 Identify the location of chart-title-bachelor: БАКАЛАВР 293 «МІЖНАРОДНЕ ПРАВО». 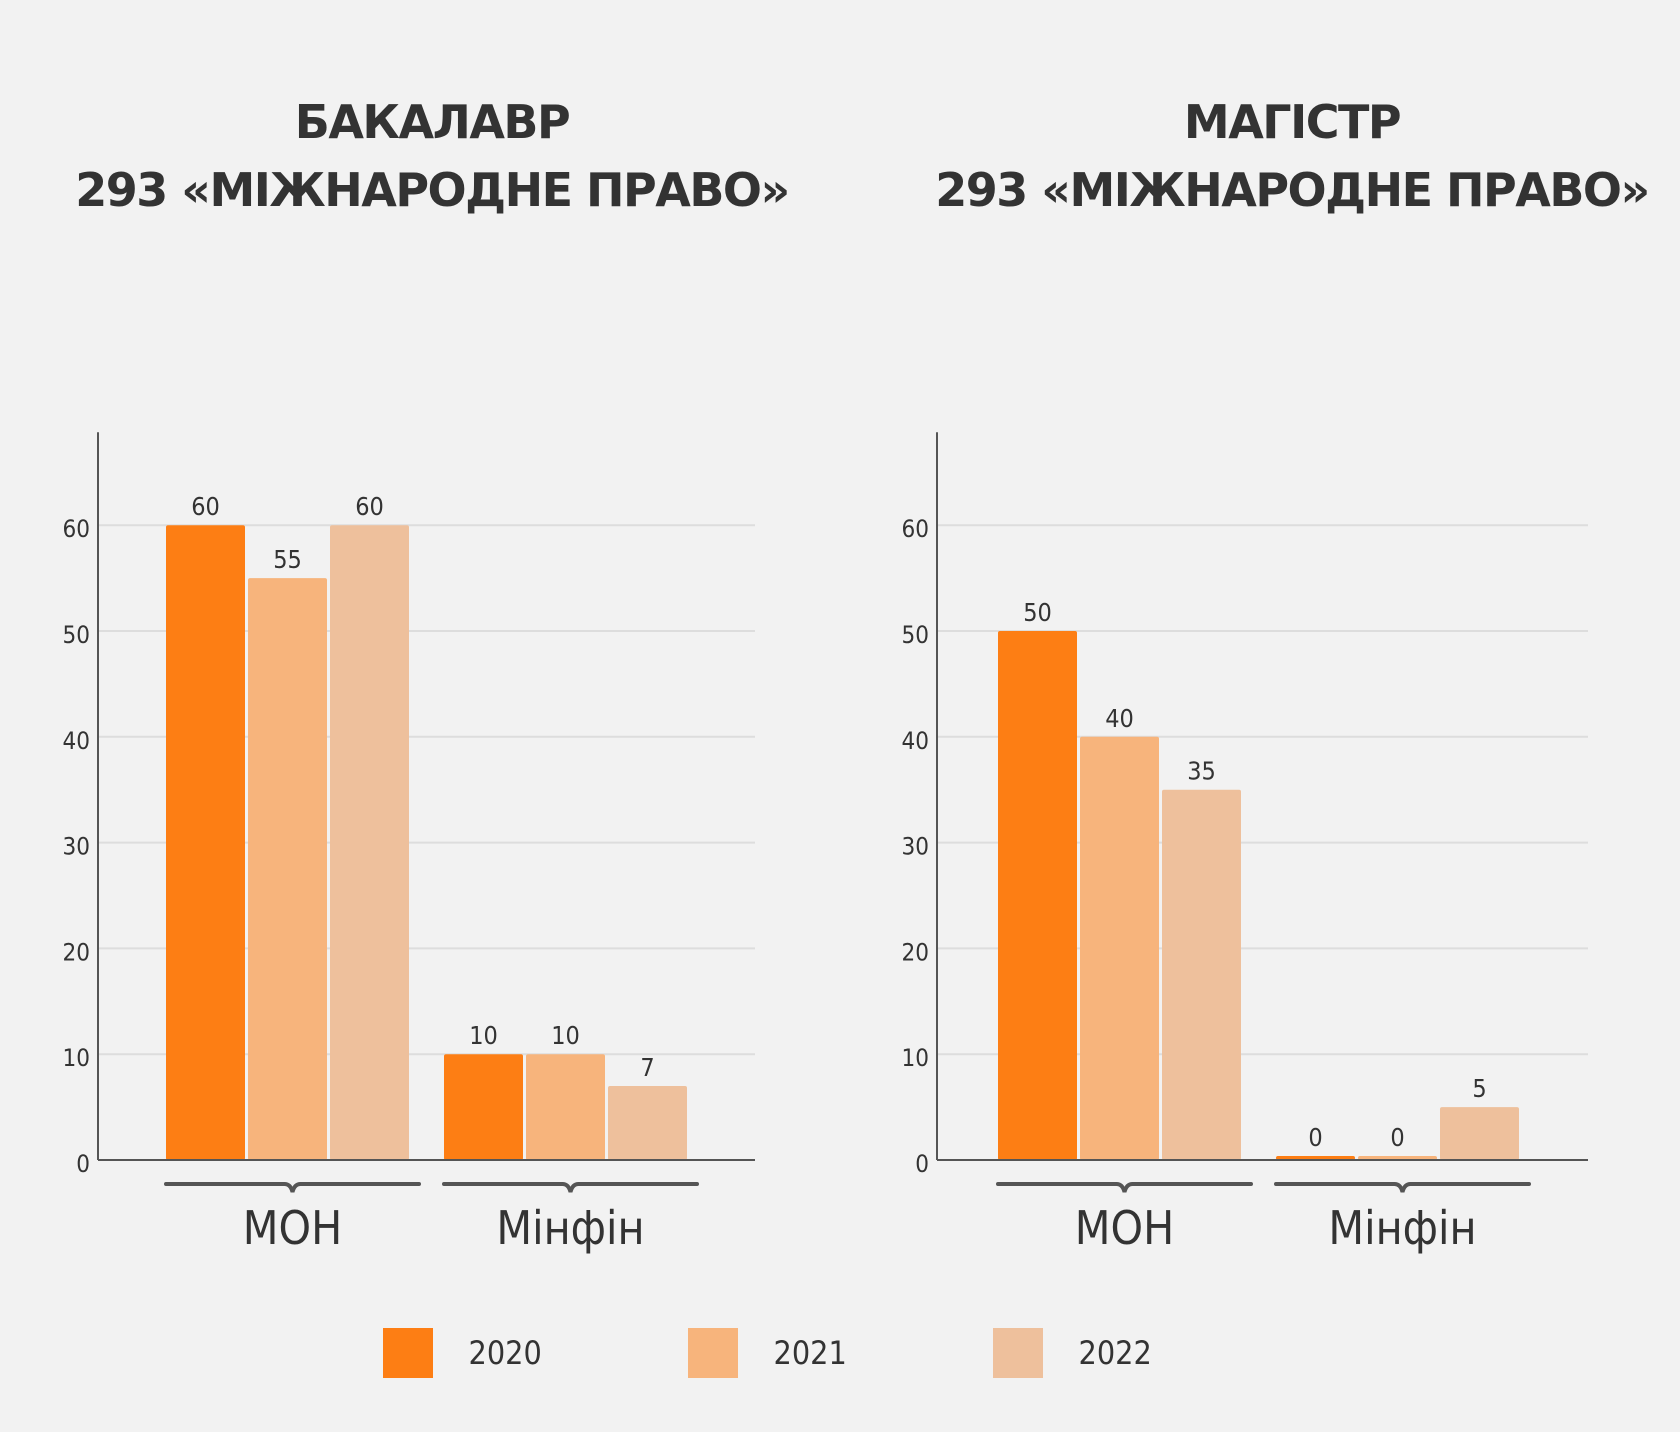
(432, 156).